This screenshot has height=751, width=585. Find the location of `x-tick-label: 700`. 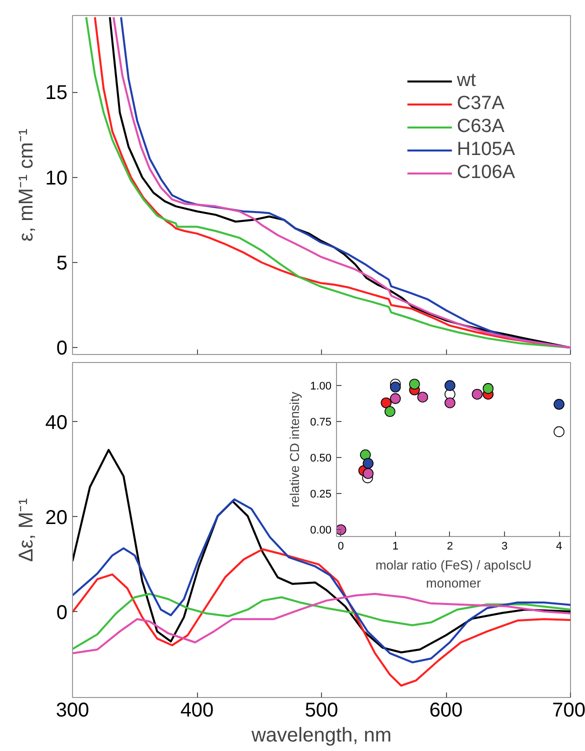

x-tick-label: 700 is located at coordinates (568, 711).